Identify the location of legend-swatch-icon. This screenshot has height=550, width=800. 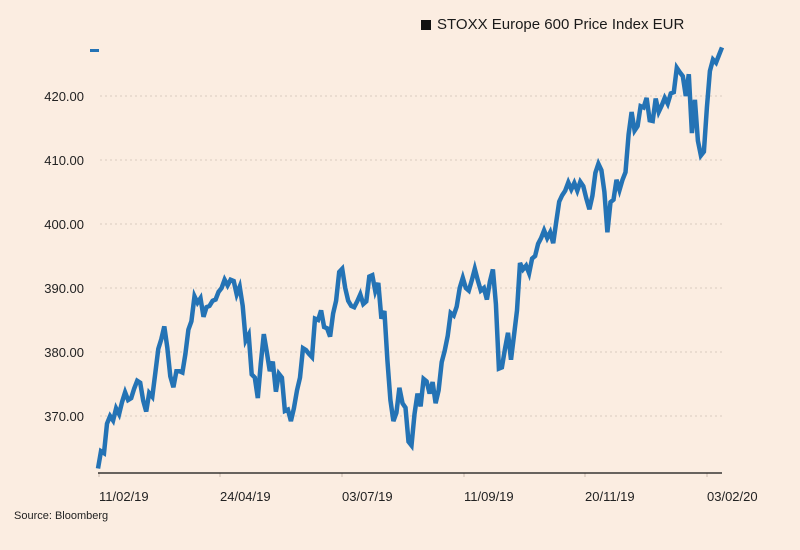
(426, 24).